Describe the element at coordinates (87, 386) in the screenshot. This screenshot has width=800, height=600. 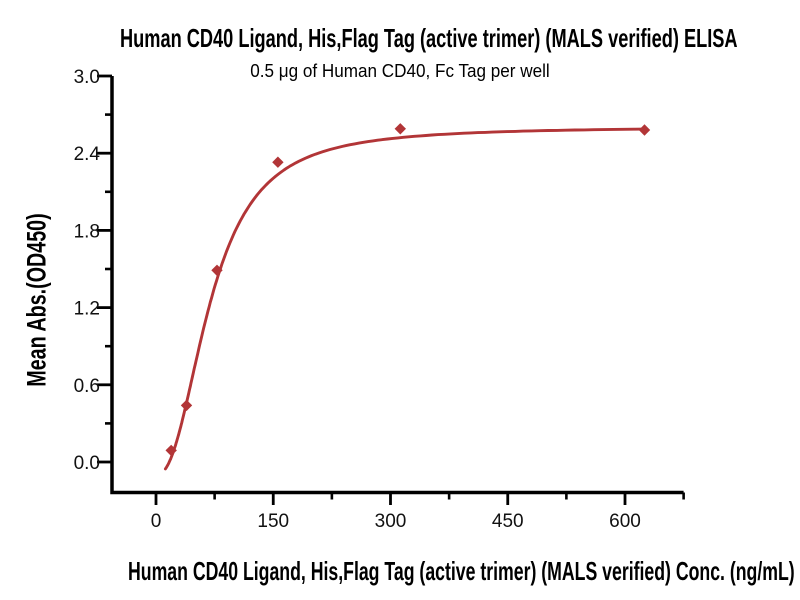
I see `y-tick-label: 0.6` at that location.